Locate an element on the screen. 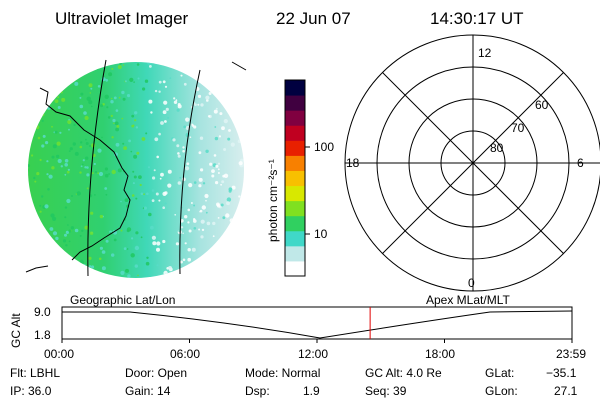 This screenshot has height=400, width=600. colorbar-label-10: 10 is located at coordinates (321, 234).